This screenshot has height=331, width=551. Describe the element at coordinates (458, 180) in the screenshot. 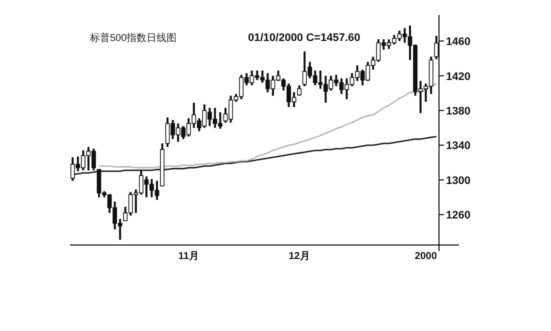

I see `y-tick-label: 1300` at that location.